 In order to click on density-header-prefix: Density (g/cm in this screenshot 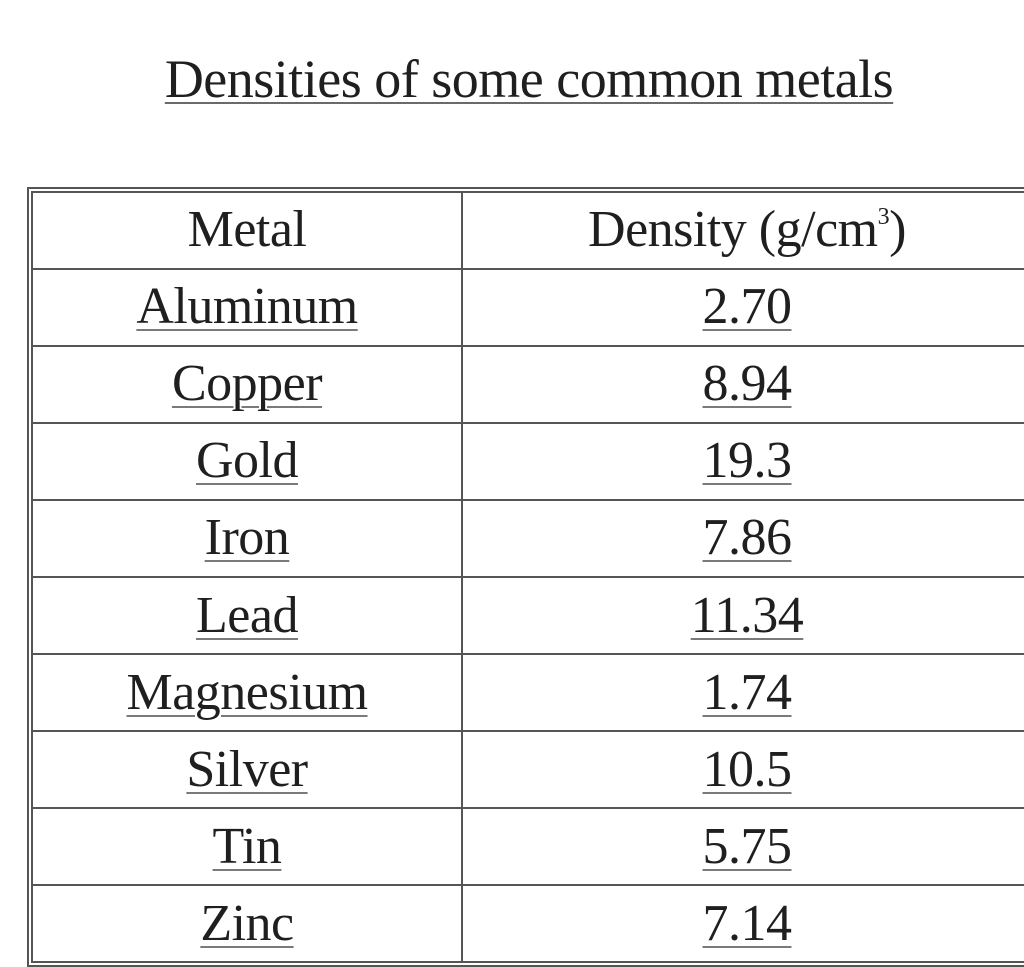, I will do `click(733, 230)`.